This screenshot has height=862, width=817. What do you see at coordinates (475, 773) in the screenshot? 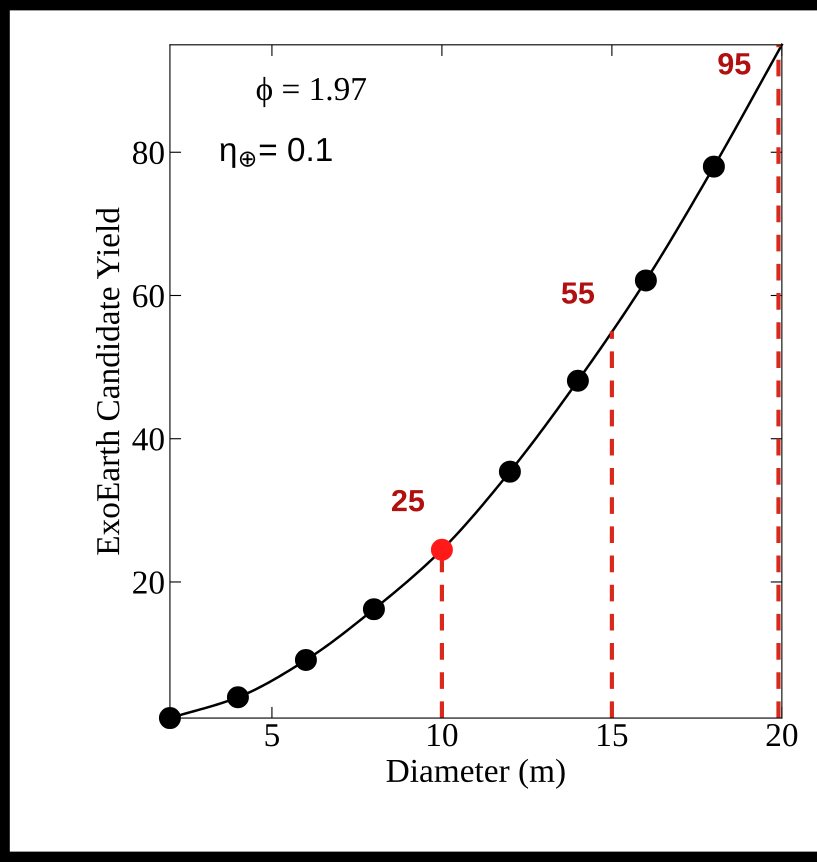
I see `x-axis-title: Diameter (m)` at bounding box center [475, 773].